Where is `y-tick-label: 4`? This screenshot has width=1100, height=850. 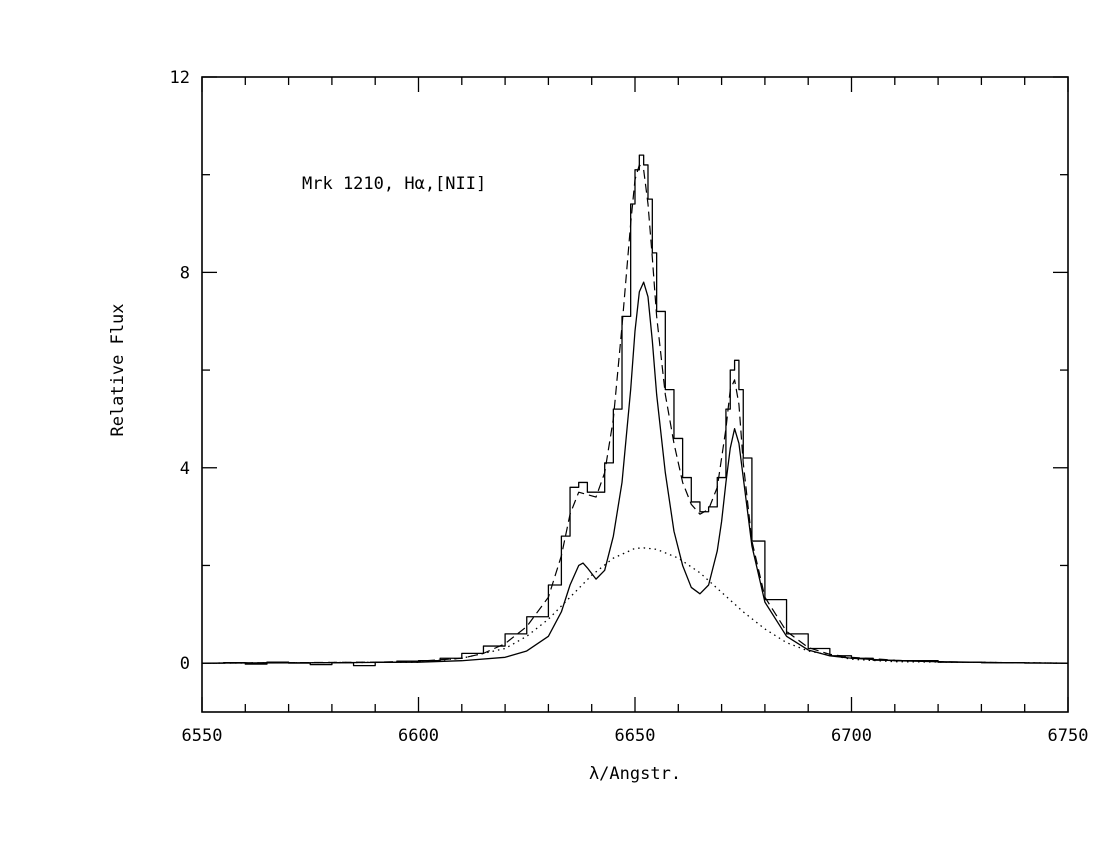 y-tick-label: 4 is located at coordinates (185, 469).